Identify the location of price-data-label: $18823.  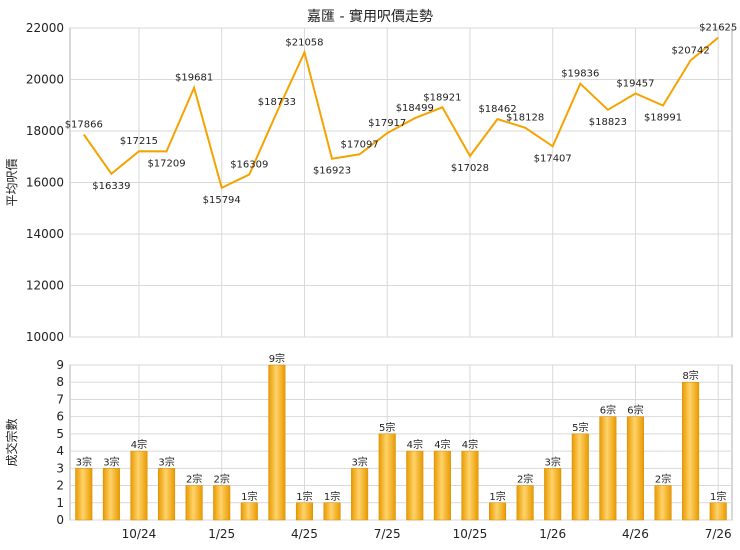
(608, 122).